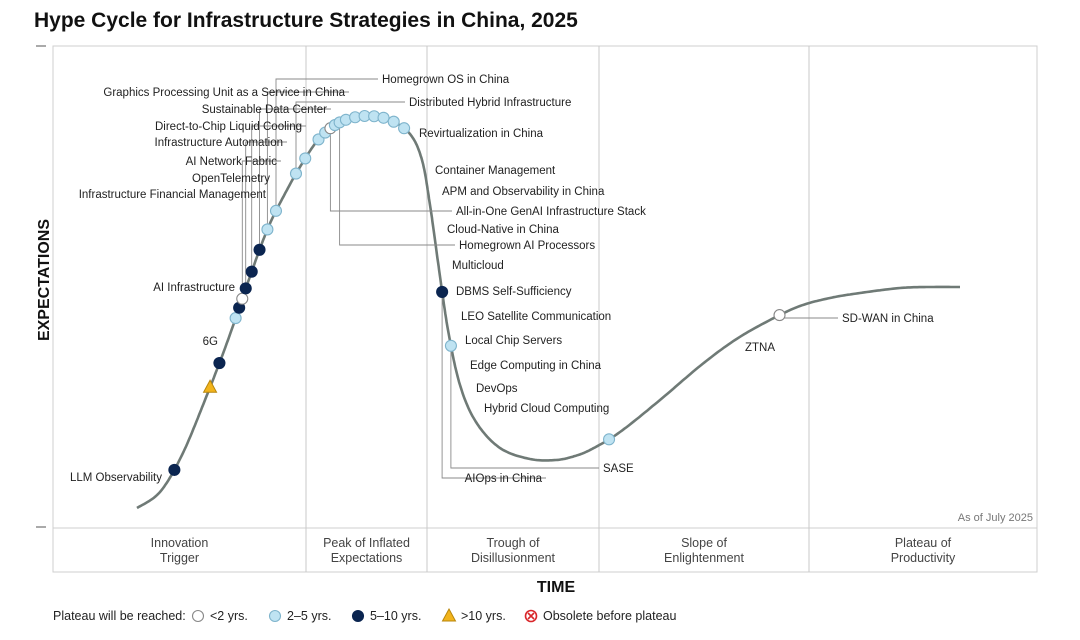 The height and width of the screenshot is (640, 1080). What do you see at coordinates (609, 616) in the screenshot?
I see `legend-text-obsolete: Obsolete before plateau` at bounding box center [609, 616].